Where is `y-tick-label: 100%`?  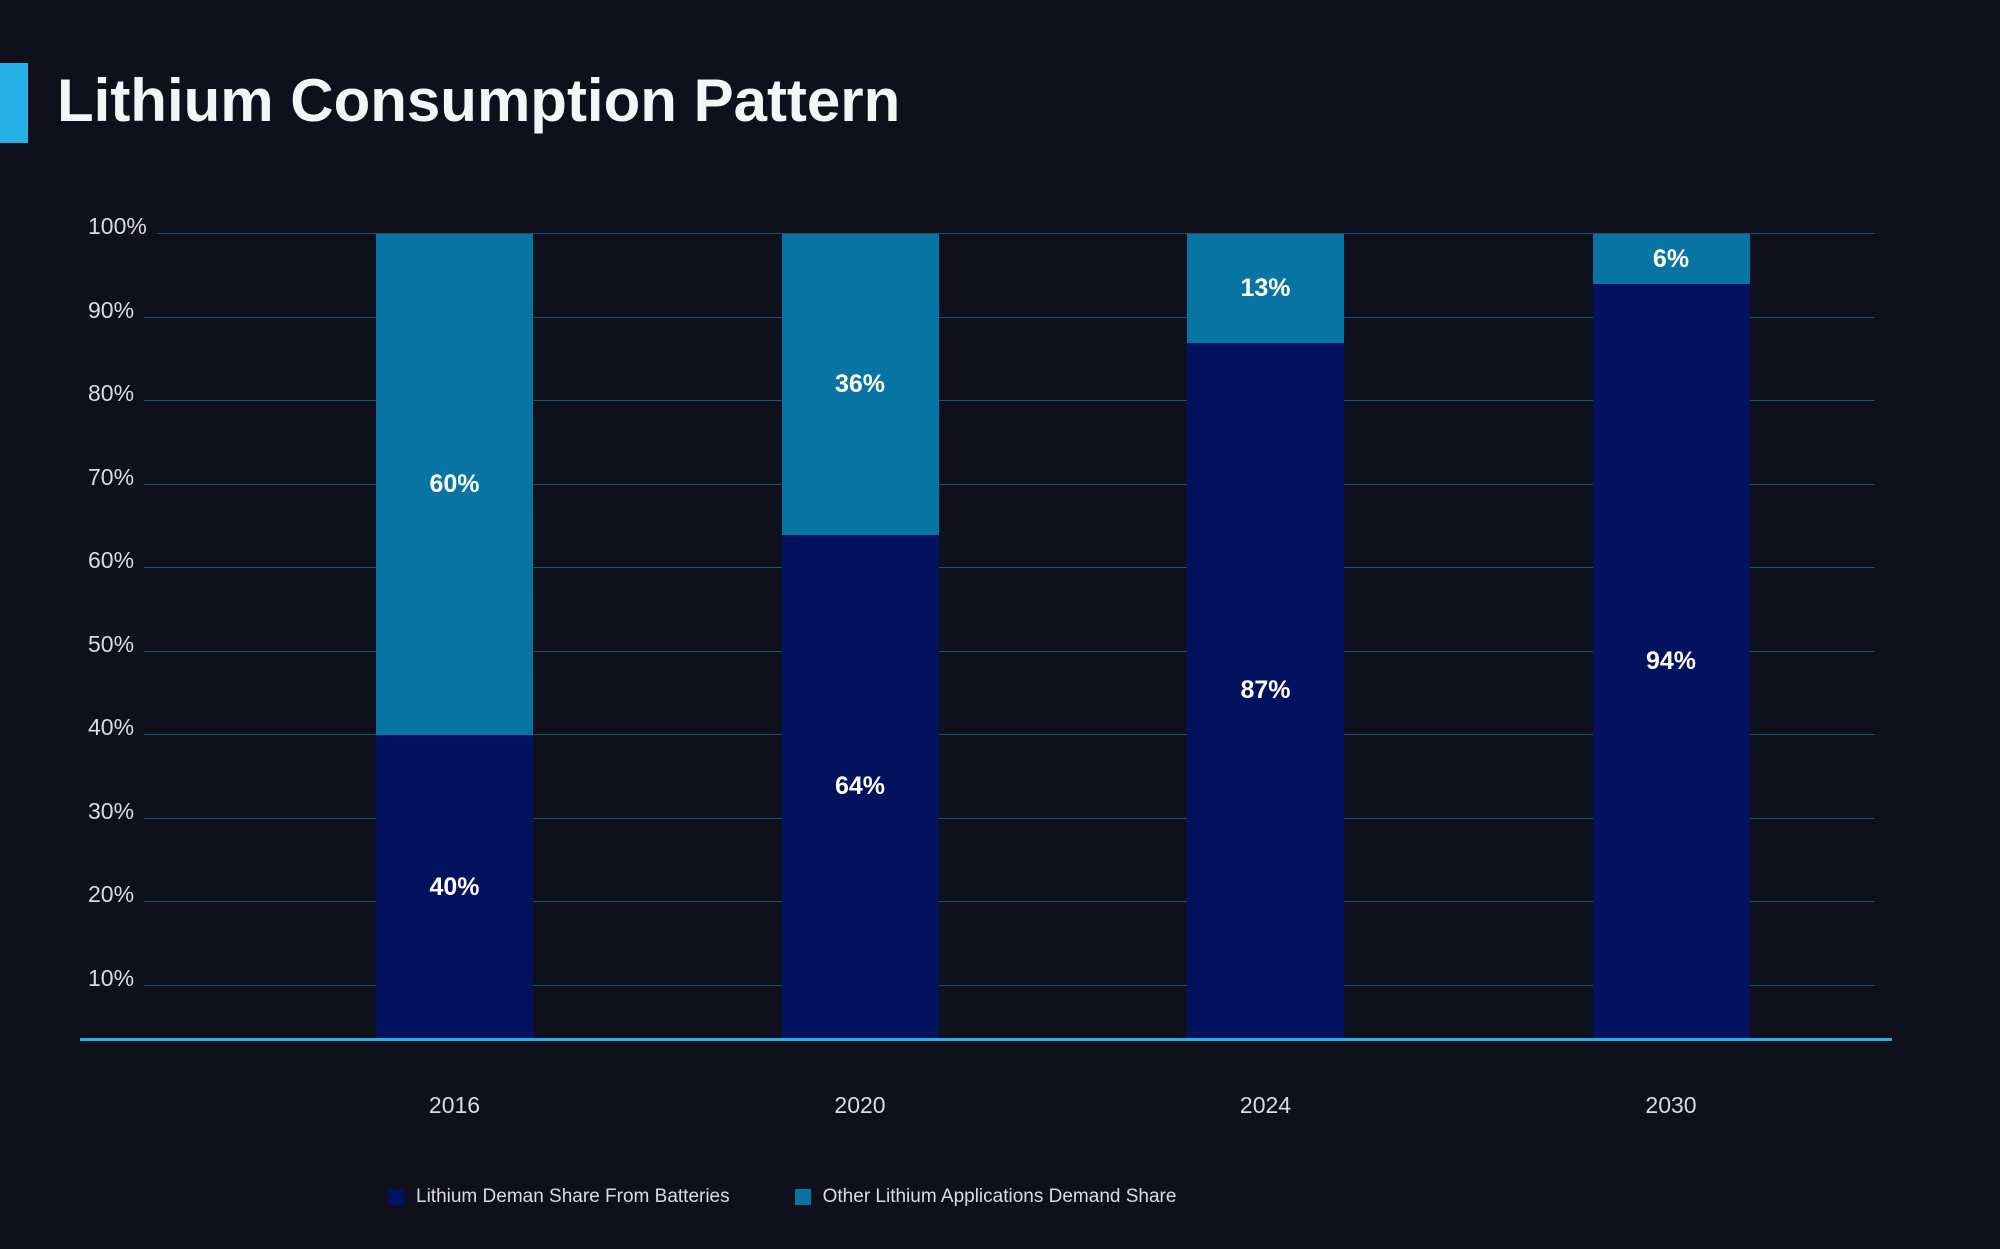
y-tick-label: 100% is located at coordinates (117, 226).